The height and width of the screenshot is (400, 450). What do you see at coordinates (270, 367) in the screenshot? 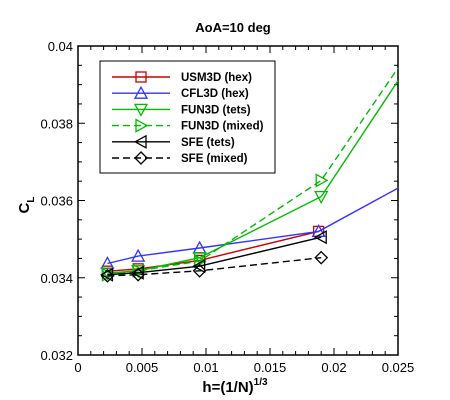
I see `x-tick-label: 0.015` at bounding box center [270, 367].